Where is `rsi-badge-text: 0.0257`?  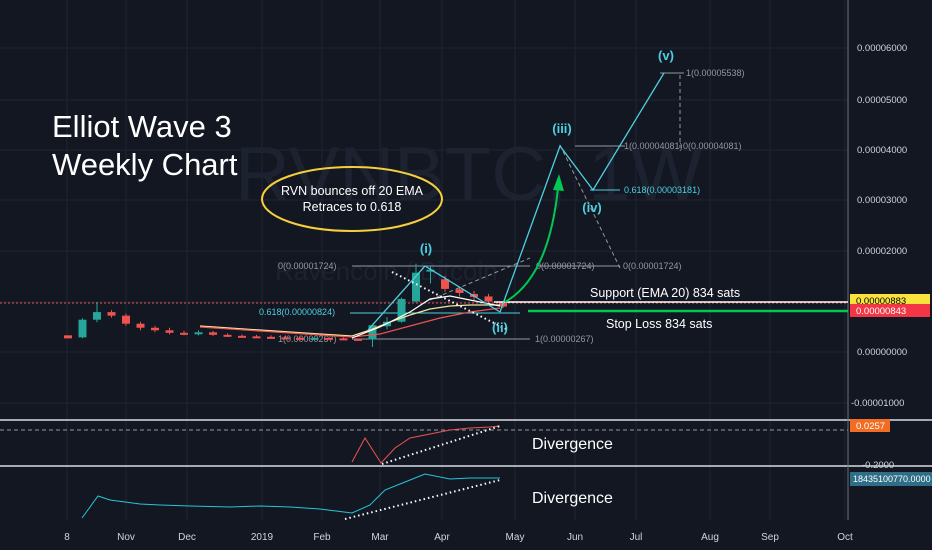
rsi-badge-text: 0.0257 is located at coordinates (870, 426).